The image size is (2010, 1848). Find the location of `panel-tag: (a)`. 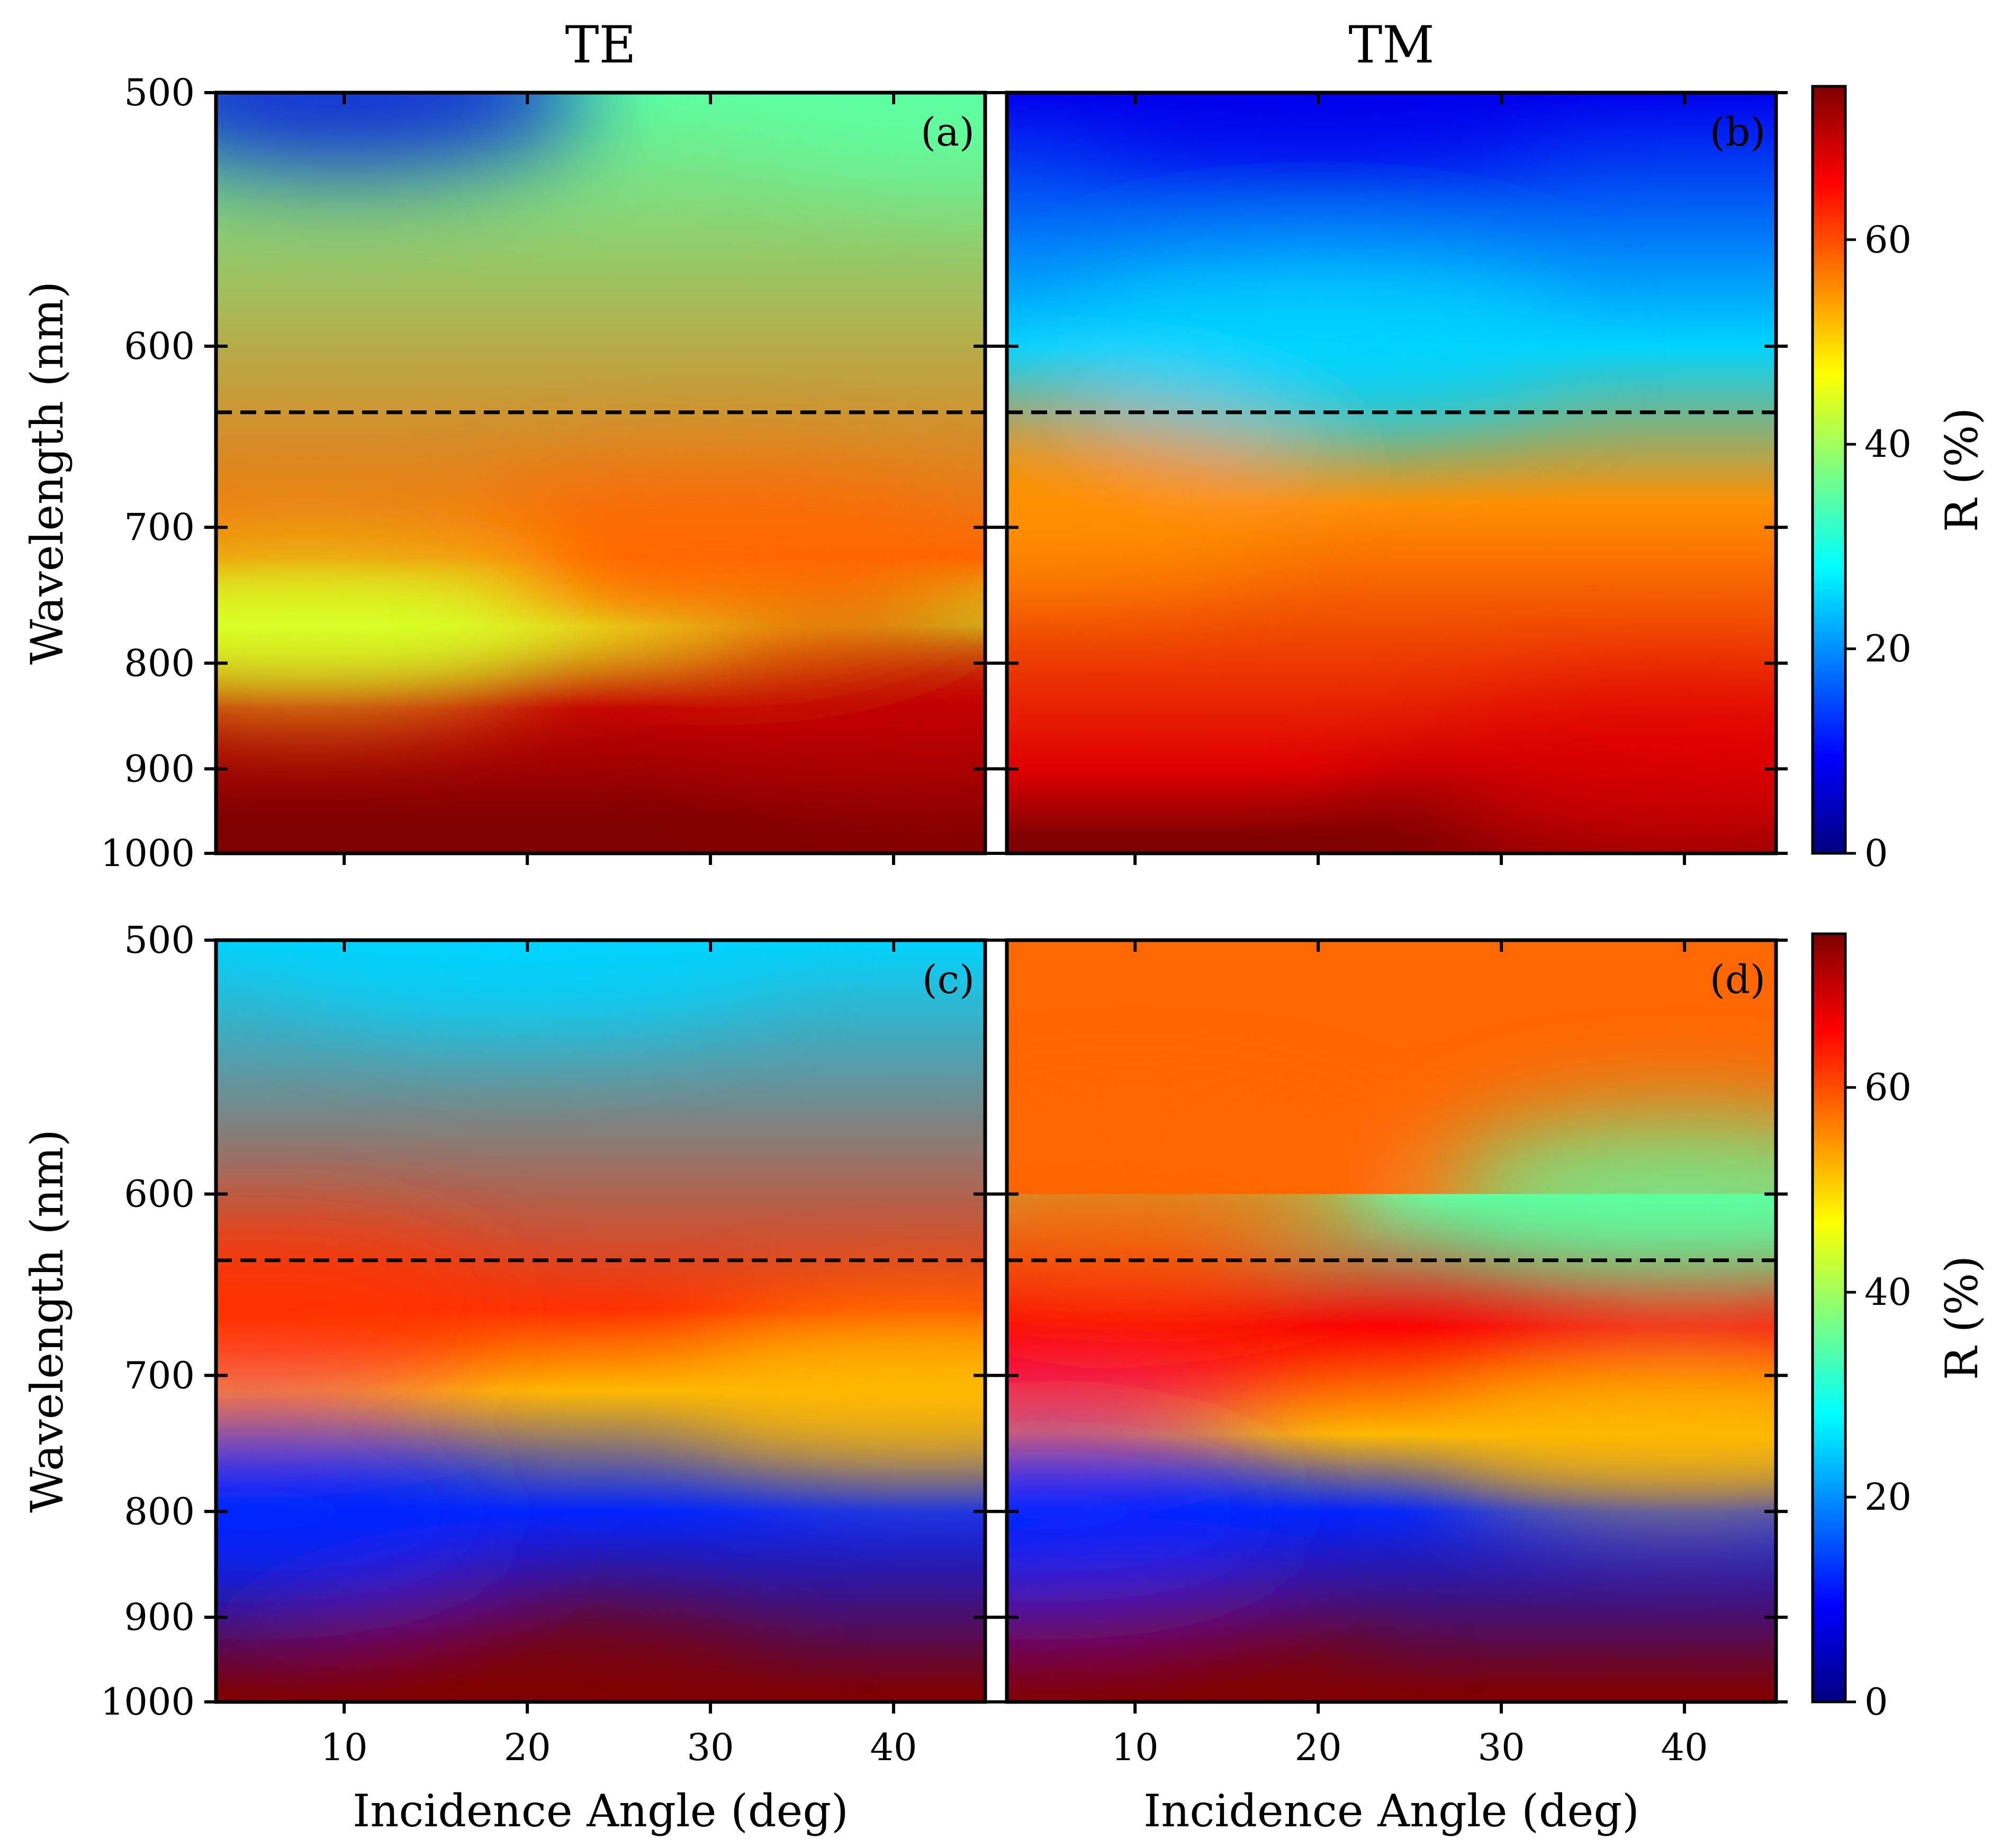

panel-tag: (a) is located at coordinates (948, 132).